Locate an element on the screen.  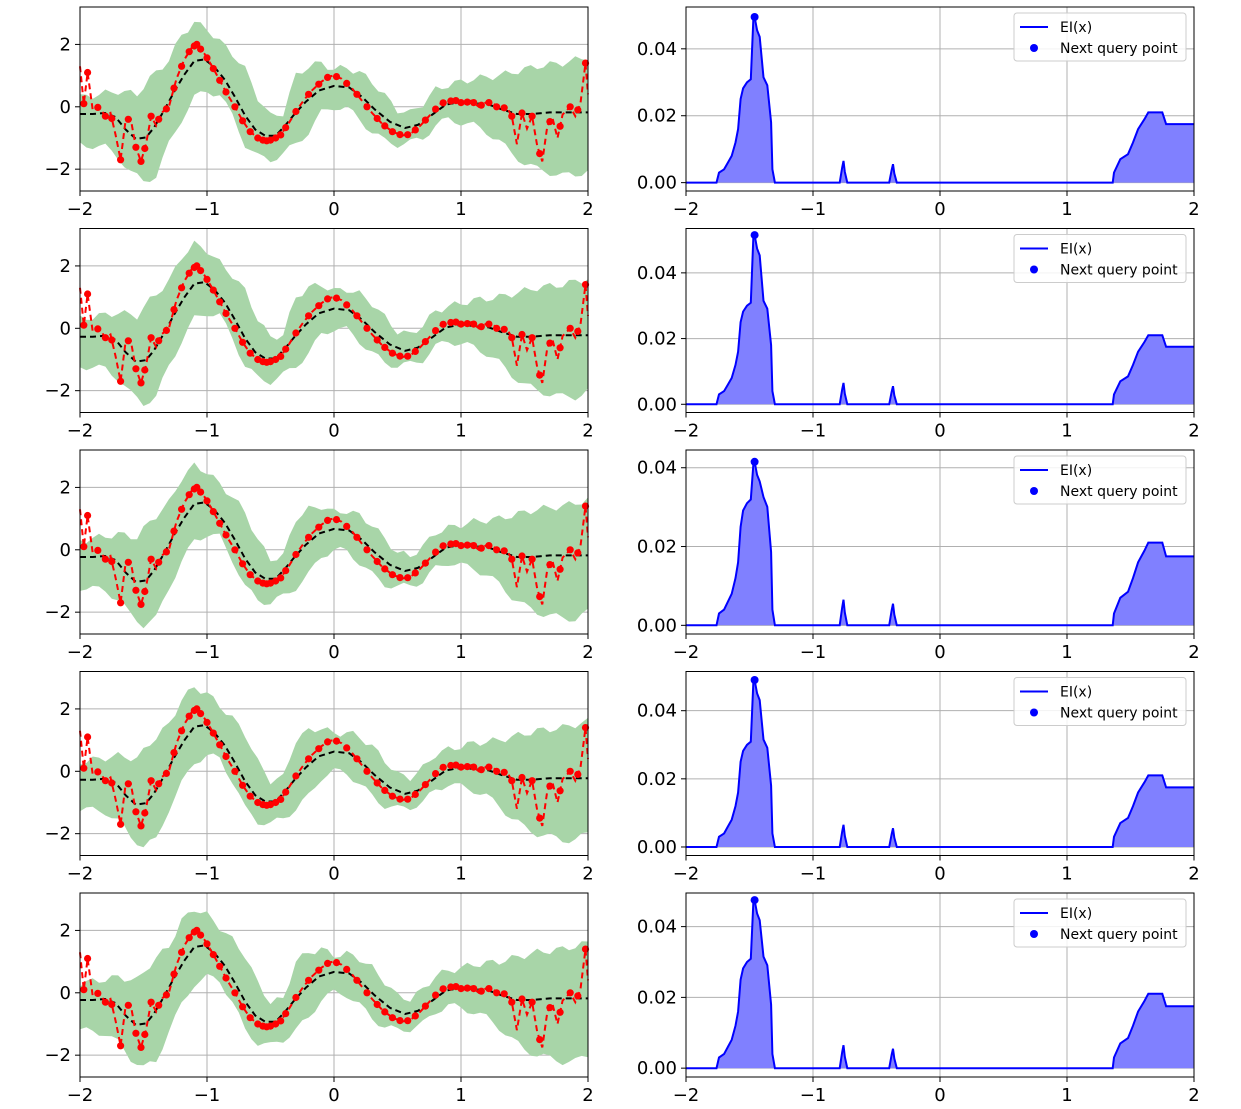
x-tick-label: 1 is located at coordinates (460, 209).